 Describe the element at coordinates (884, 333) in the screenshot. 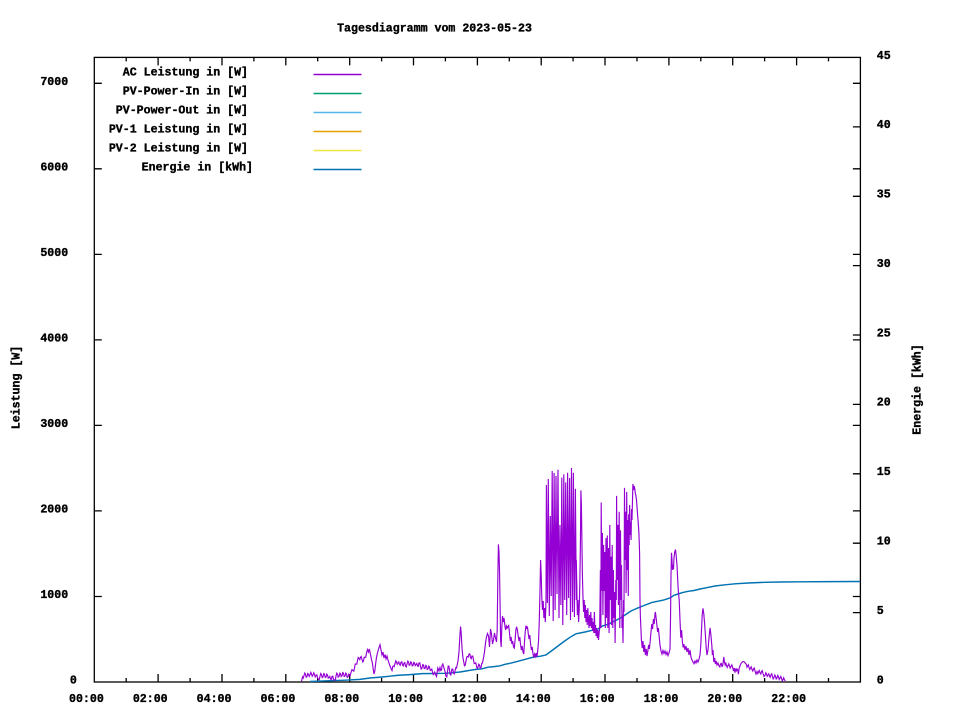

I see `svg-text: 25` at that location.